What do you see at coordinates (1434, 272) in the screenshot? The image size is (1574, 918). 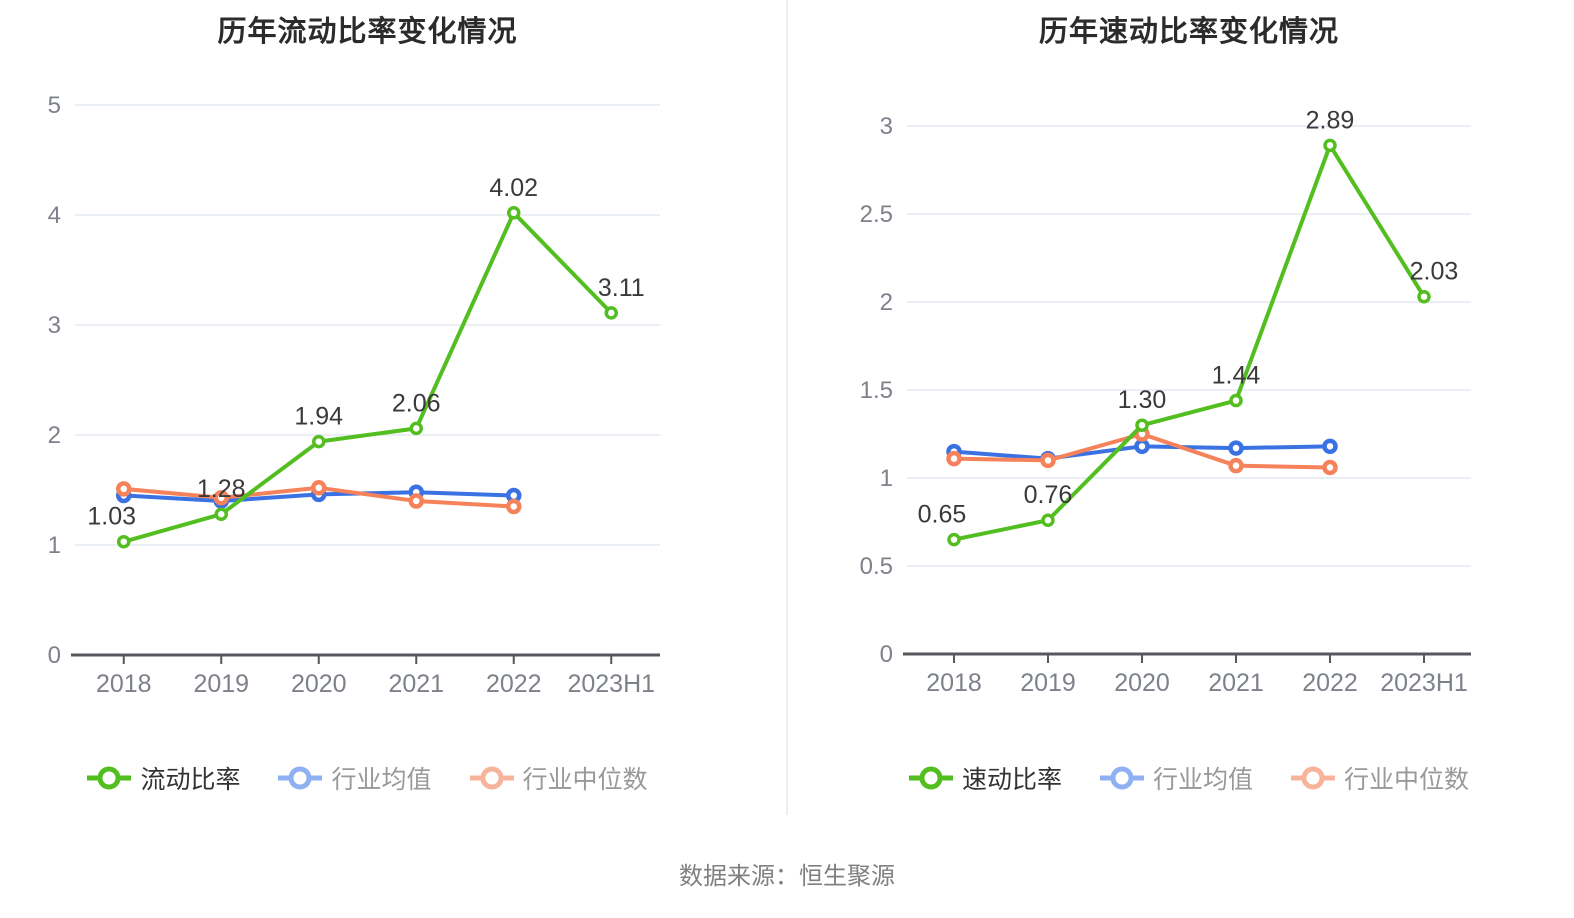 I see `data-point-label: 2.03` at bounding box center [1434, 272].